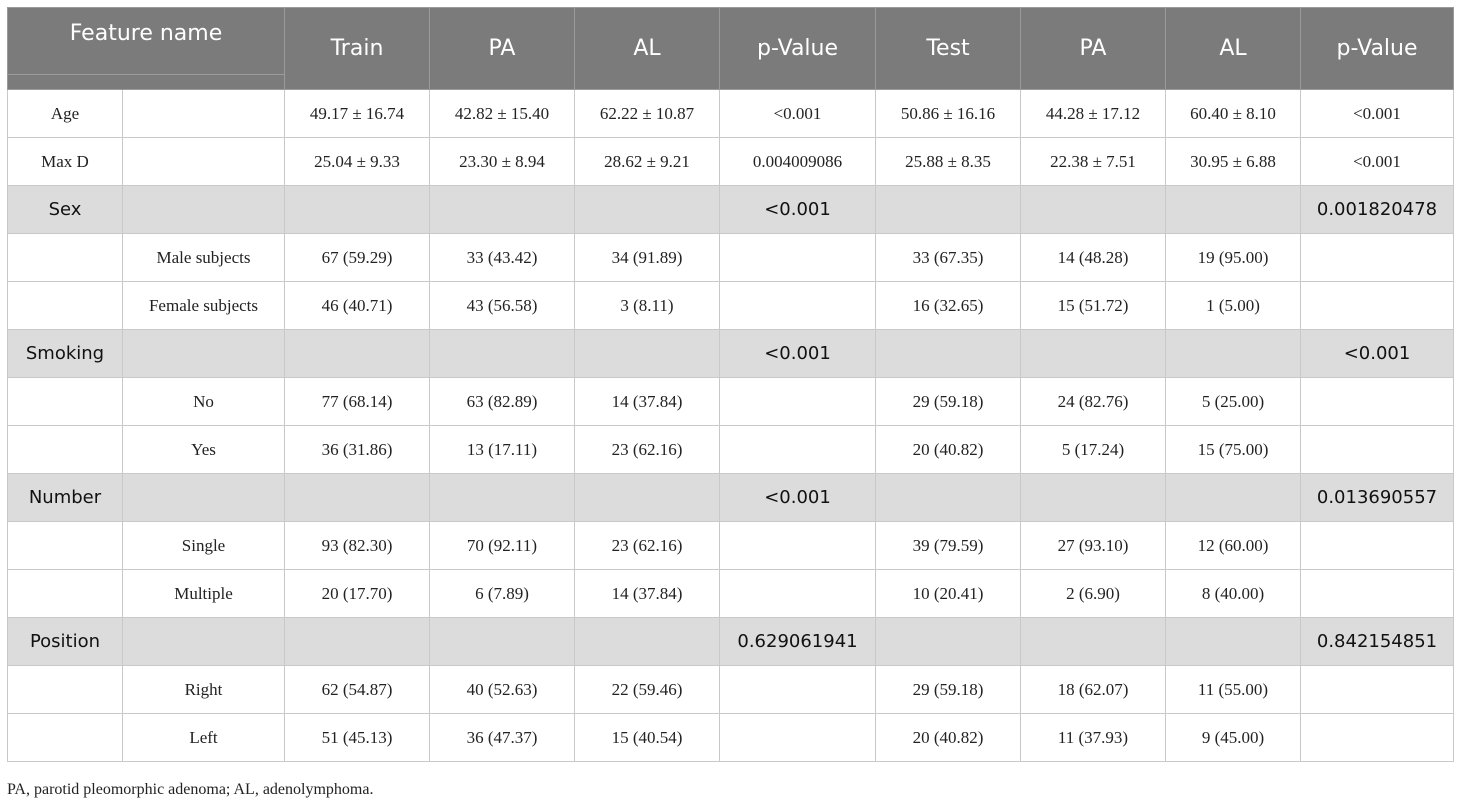 The width and height of the screenshot is (1460, 809). Describe the element at coordinates (203, 257) in the screenshot. I see `row-sublabel: Male subjects` at that location.